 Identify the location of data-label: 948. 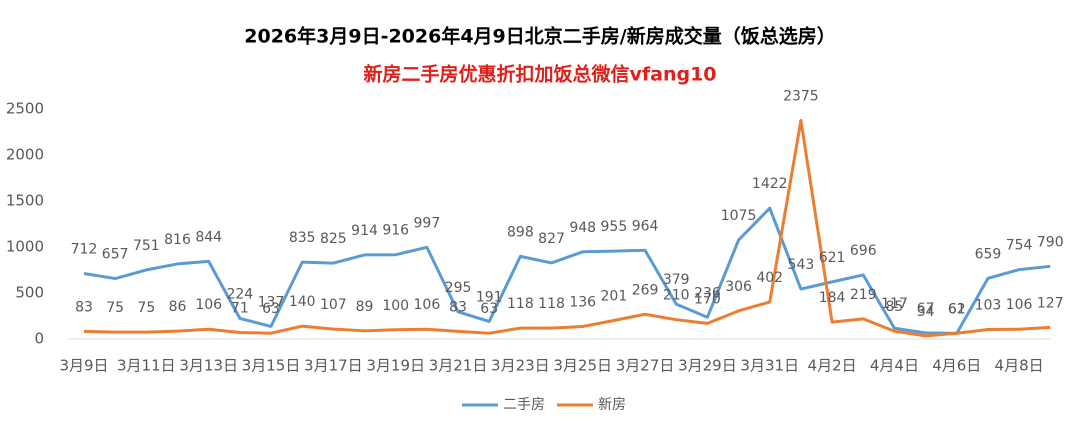
(582, 228).